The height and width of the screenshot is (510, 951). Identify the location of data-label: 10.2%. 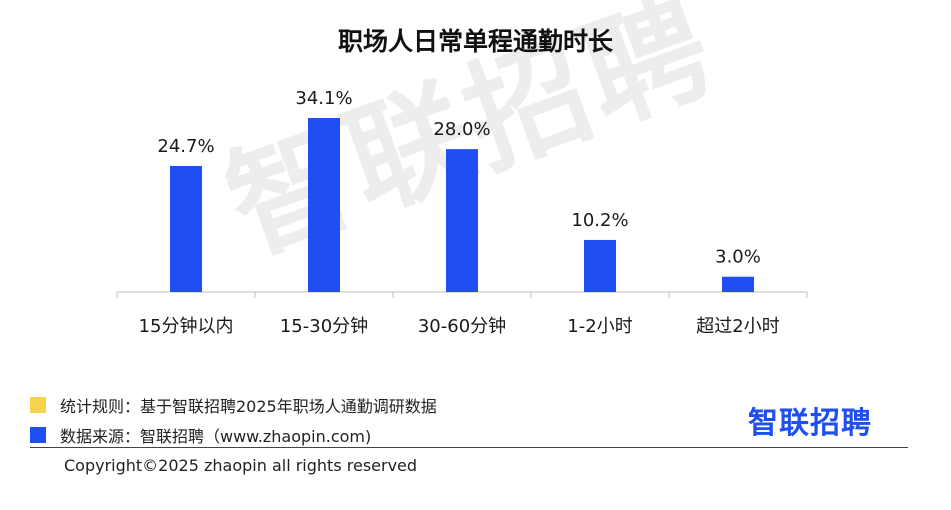
(599, 220).